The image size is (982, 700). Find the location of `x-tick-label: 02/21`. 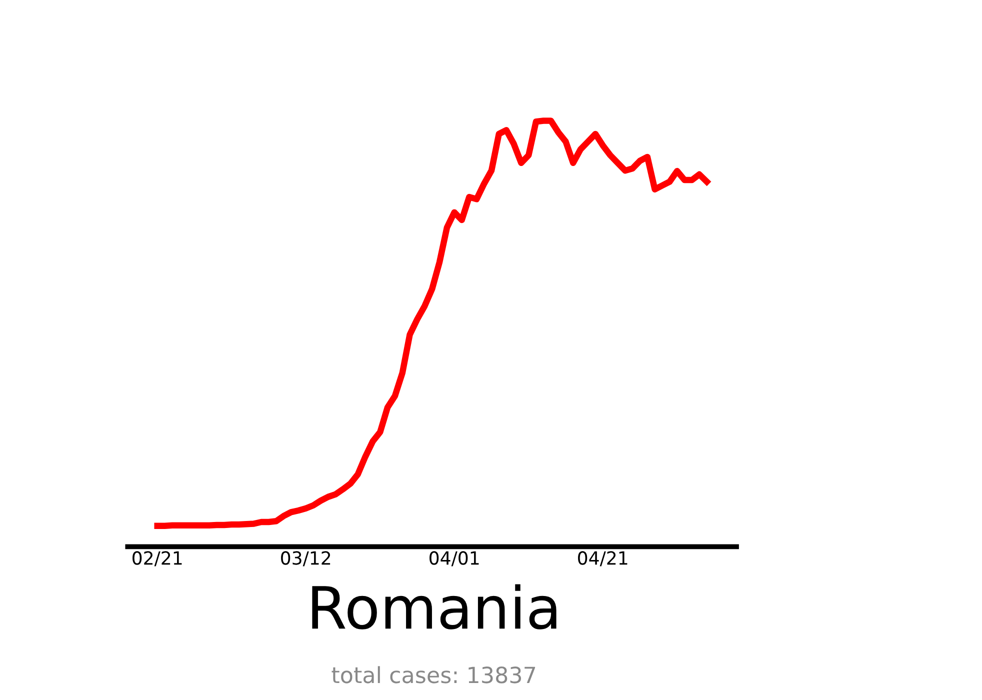

x-tick-label: 02/21 is located at coordinates (157, 558).